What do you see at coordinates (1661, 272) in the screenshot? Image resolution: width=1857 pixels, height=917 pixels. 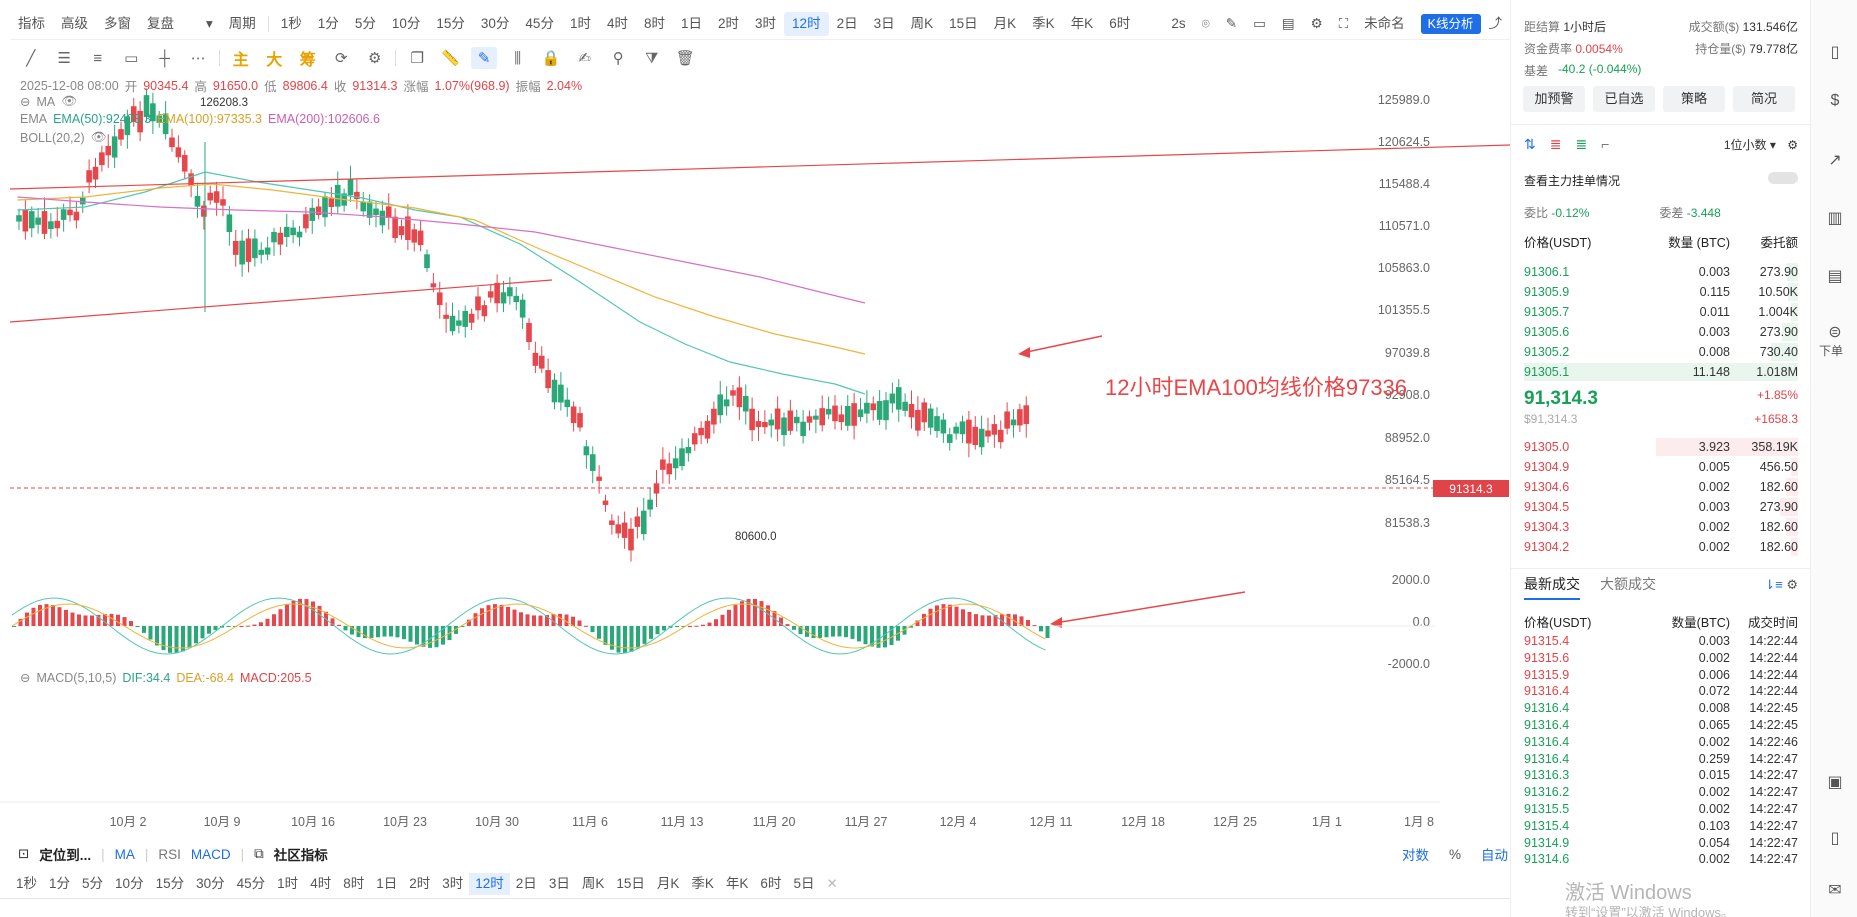 I see `orderbook-row: 91306.1 0.003 273.90` at bounding box center [1661, 272].